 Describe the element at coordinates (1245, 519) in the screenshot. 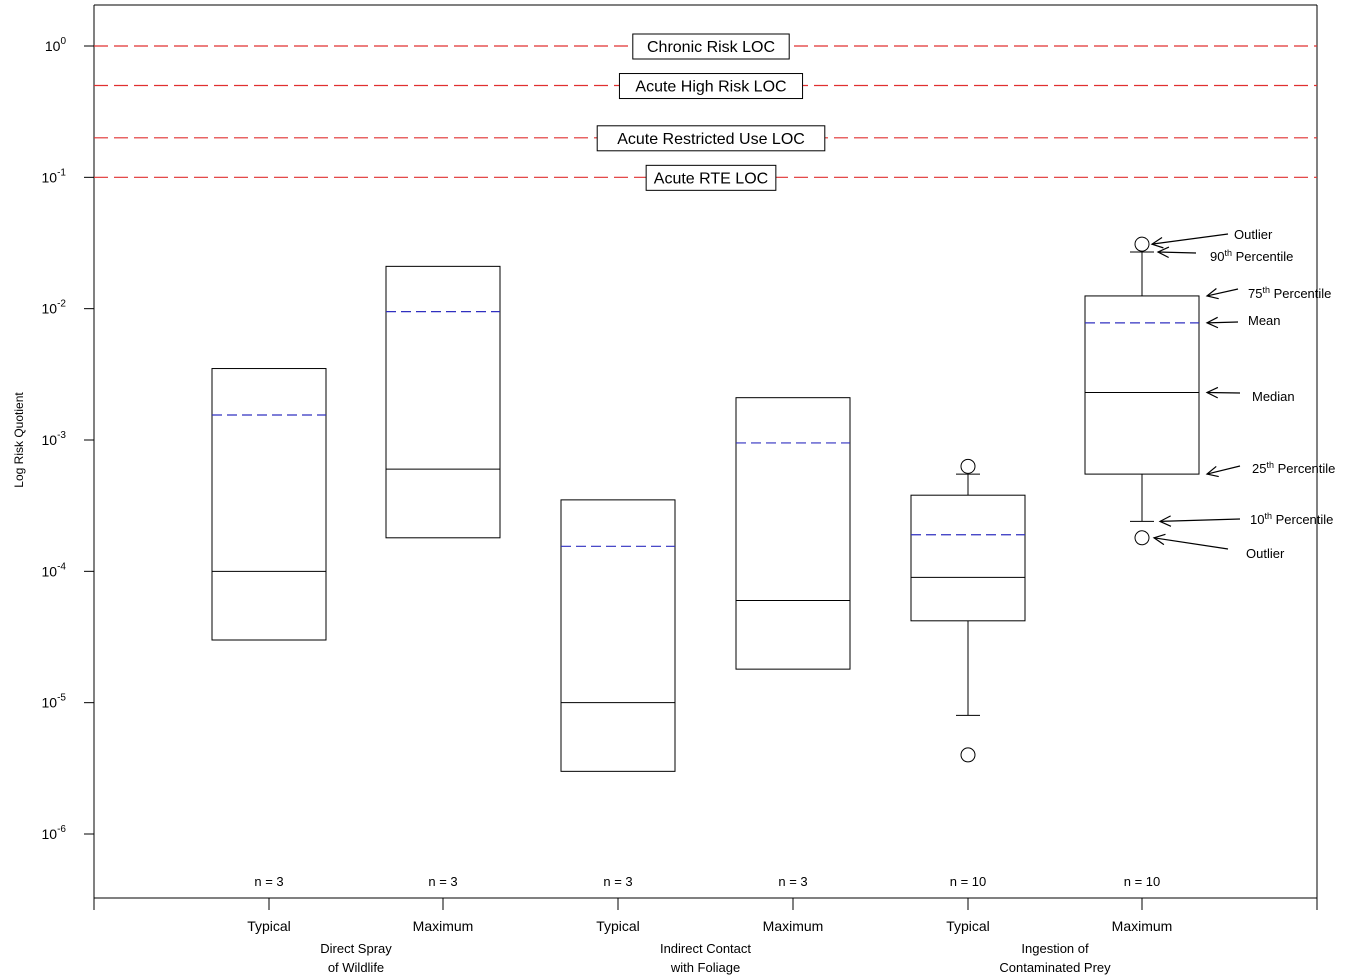

I see `annotation-p10: 10th Percentile` at that location.